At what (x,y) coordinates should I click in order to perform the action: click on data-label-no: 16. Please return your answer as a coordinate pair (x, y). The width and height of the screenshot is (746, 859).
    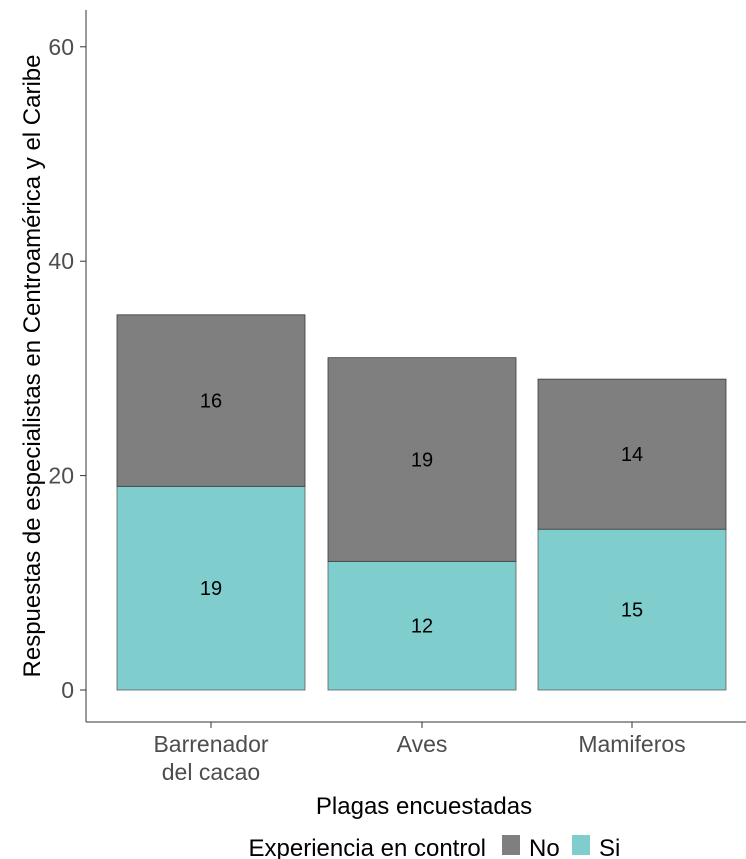
    Looking at the image, I should click on (211, 402).